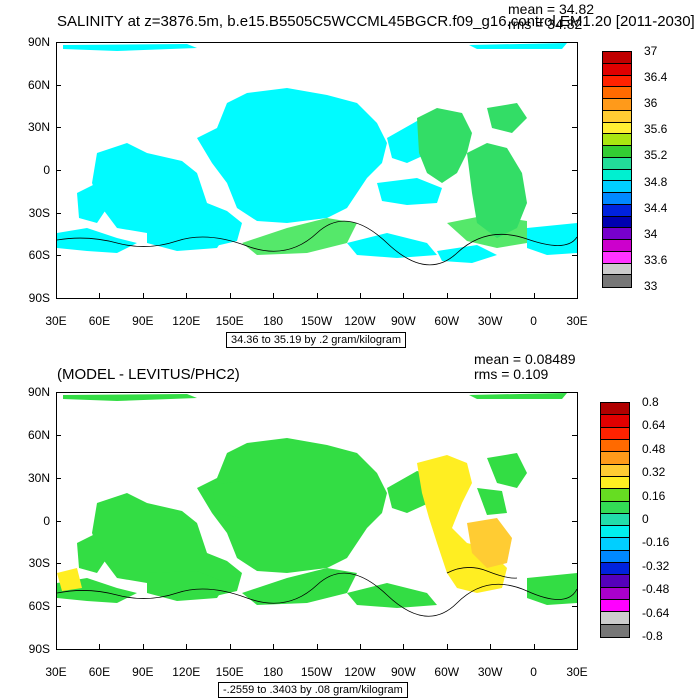 The image size is (700, 700). Describe the element at coordinates (656, 77) in the screenshot. I see `colorbar-label: 36.4` at that location.